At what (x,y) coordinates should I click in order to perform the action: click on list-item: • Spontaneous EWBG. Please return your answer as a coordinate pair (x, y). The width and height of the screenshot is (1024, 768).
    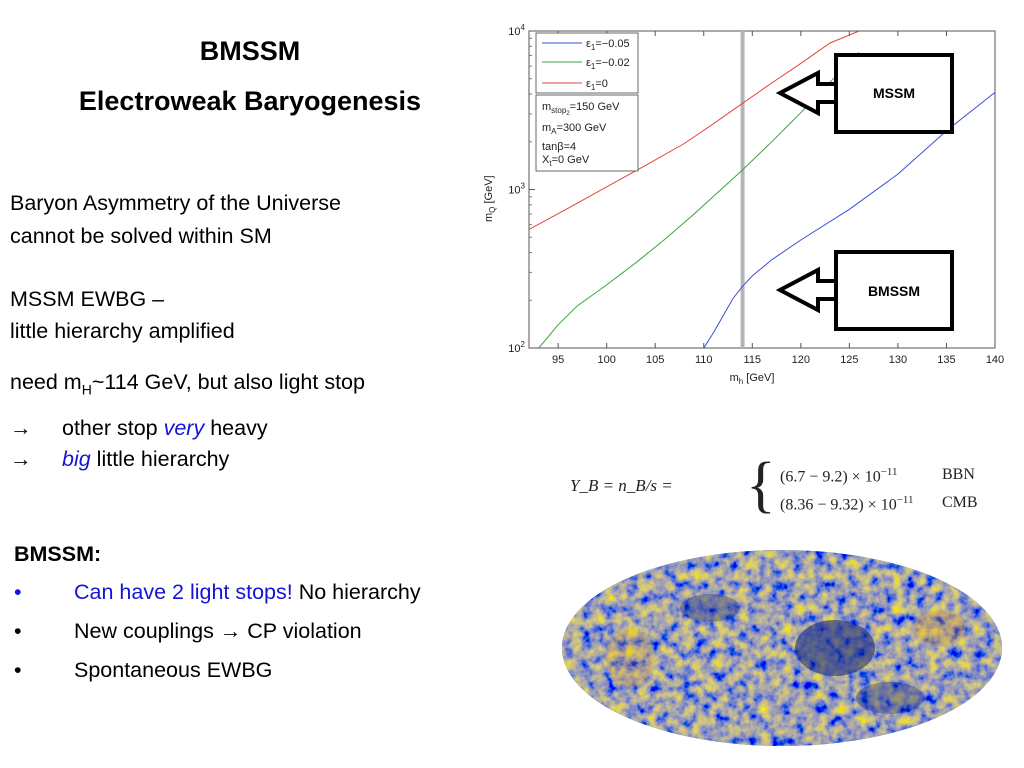
    Looking at the image, I should click on (217, 670).